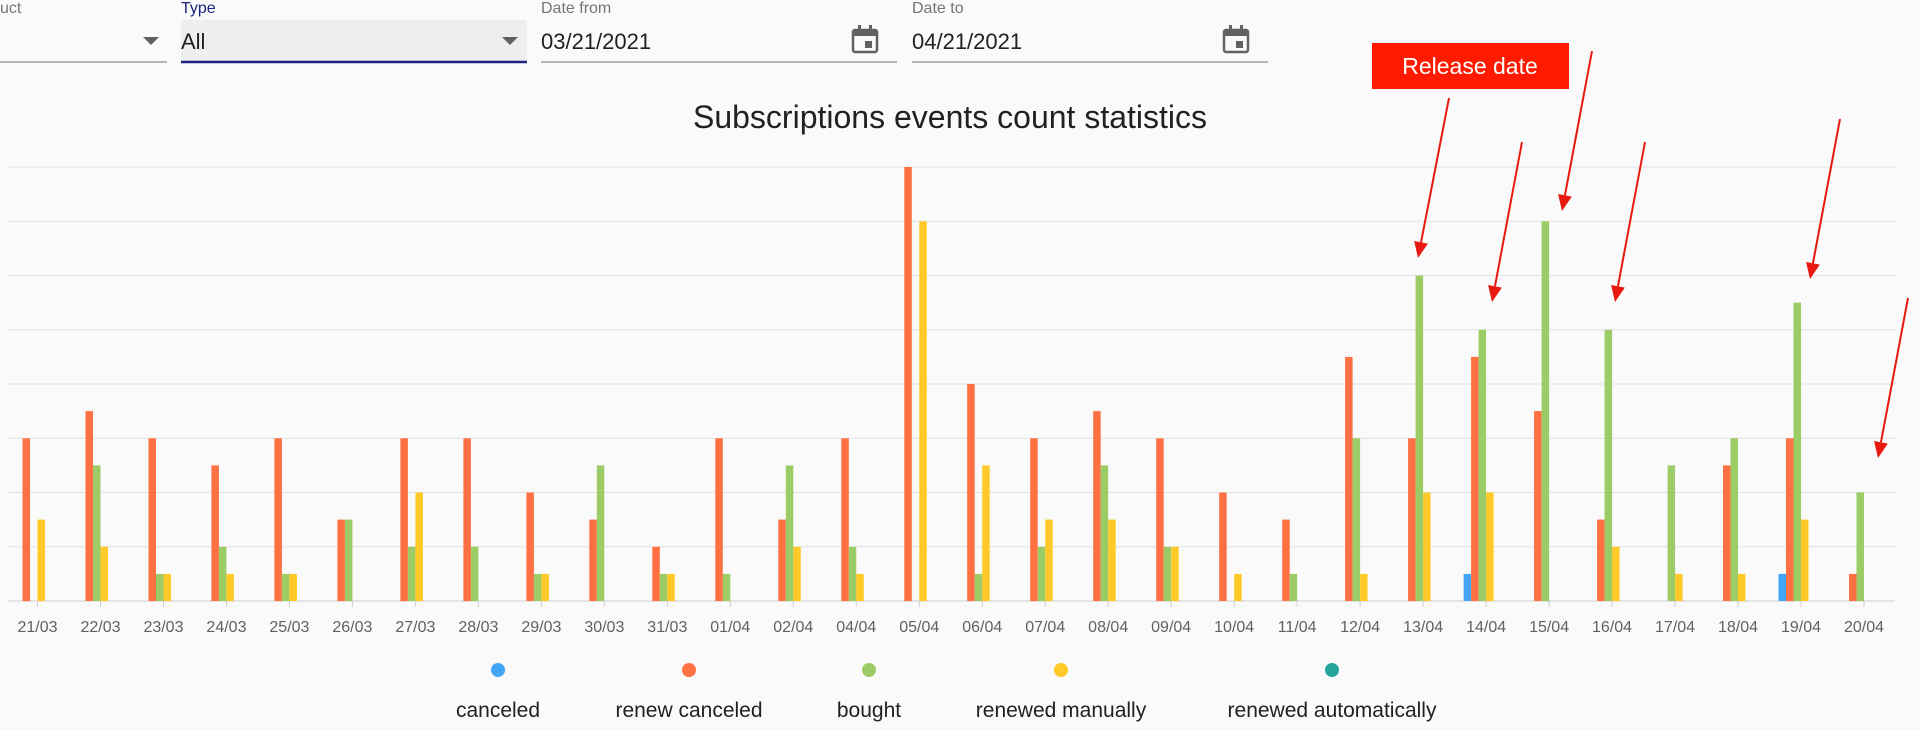  What do you see at coordinates (869, 692) in the screenshot?
I see `legend-item-bought: bought` at bounding box center [869, 692].